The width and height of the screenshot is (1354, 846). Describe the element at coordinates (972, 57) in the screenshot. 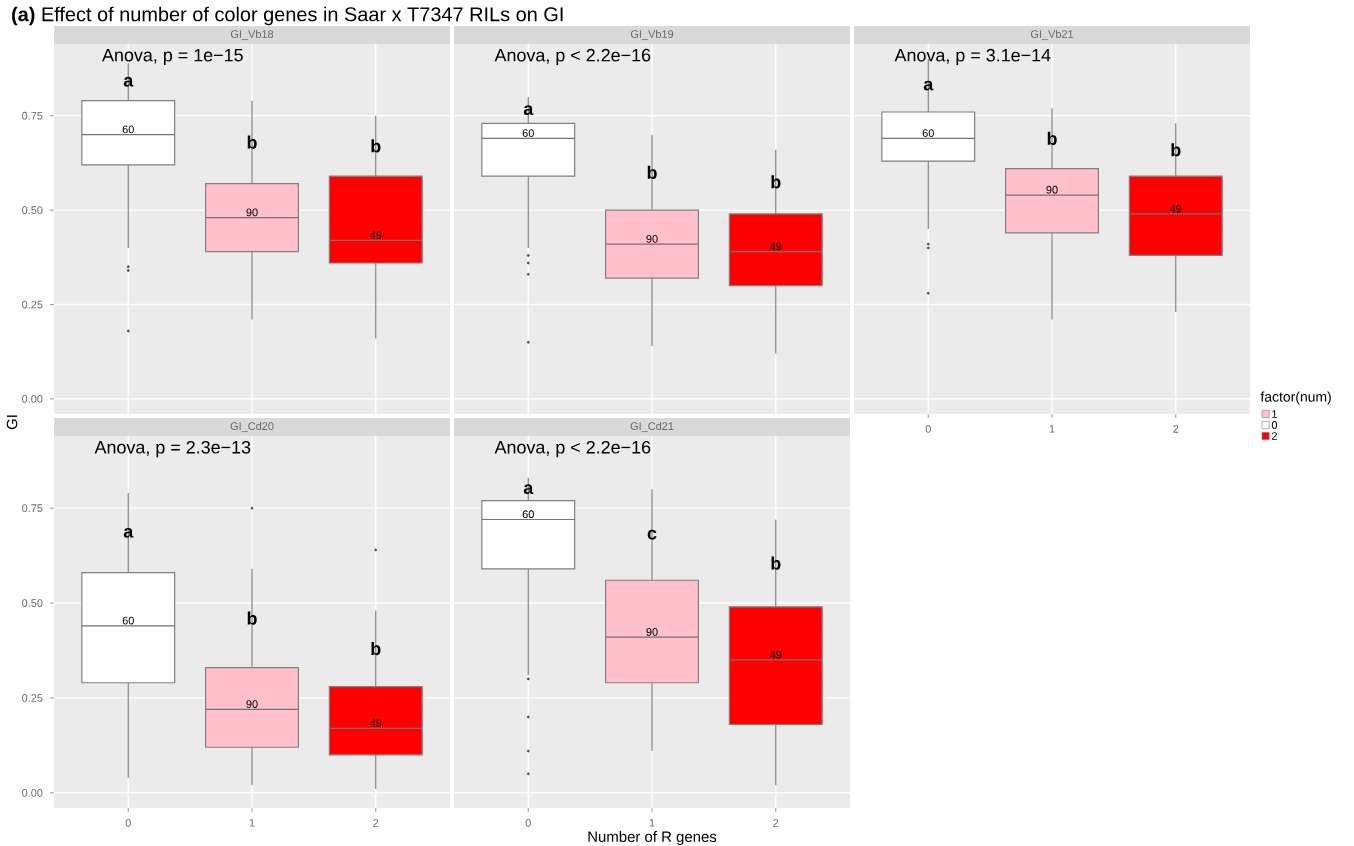

I see `annotation: Anova, p = 3.1e−14` at that location.